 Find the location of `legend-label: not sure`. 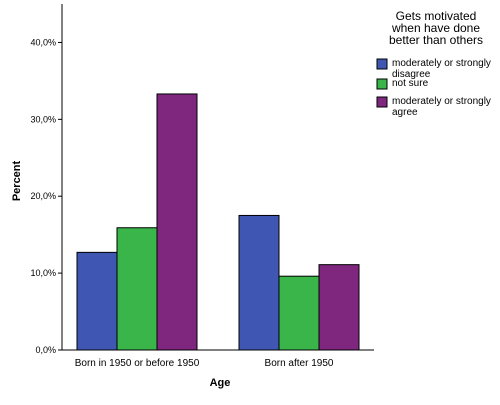

legend-label: not sure is located at coordinates (410, 83).